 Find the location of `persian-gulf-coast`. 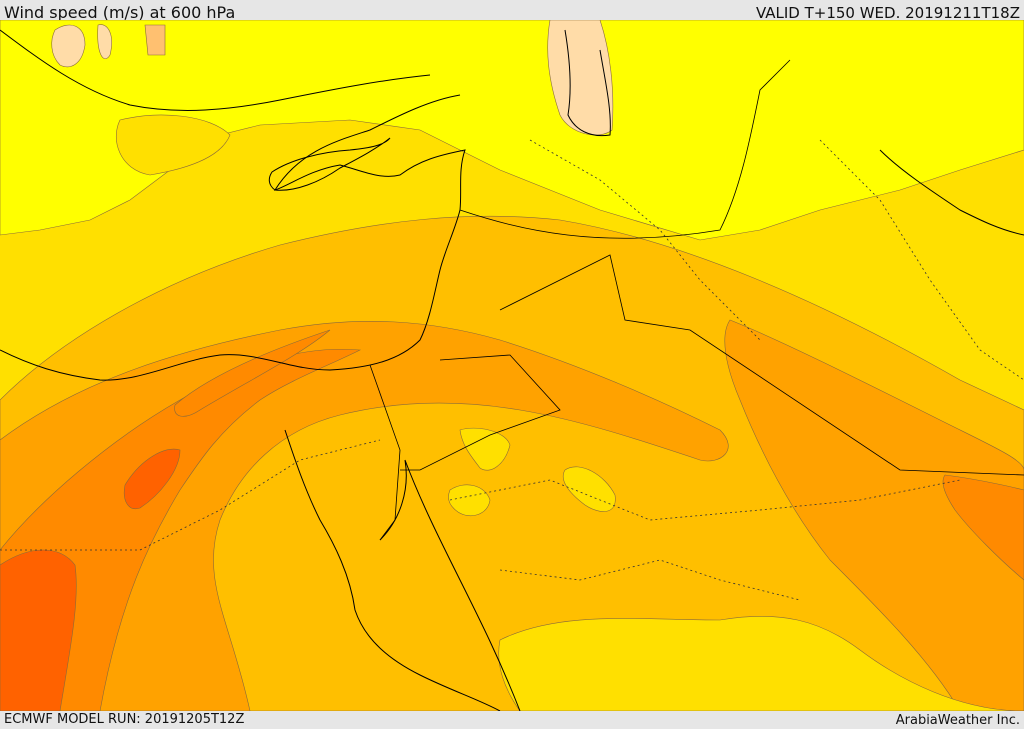

persian-gulf-coast is located at coordinates (951, 192).